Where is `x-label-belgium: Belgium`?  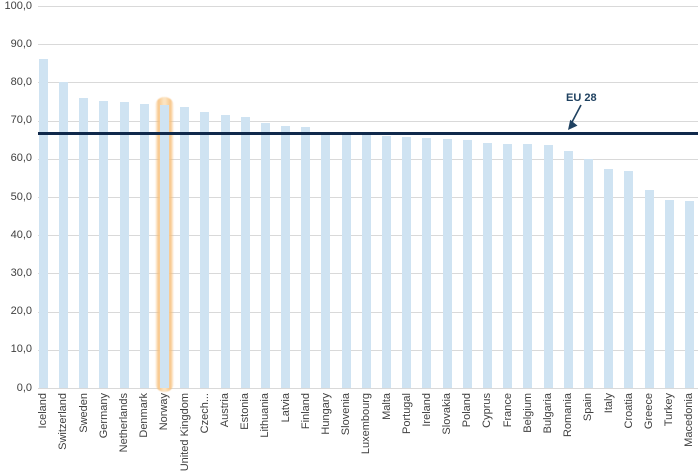
x-label-belgium: Belgium is located at coordinates (527, 413).